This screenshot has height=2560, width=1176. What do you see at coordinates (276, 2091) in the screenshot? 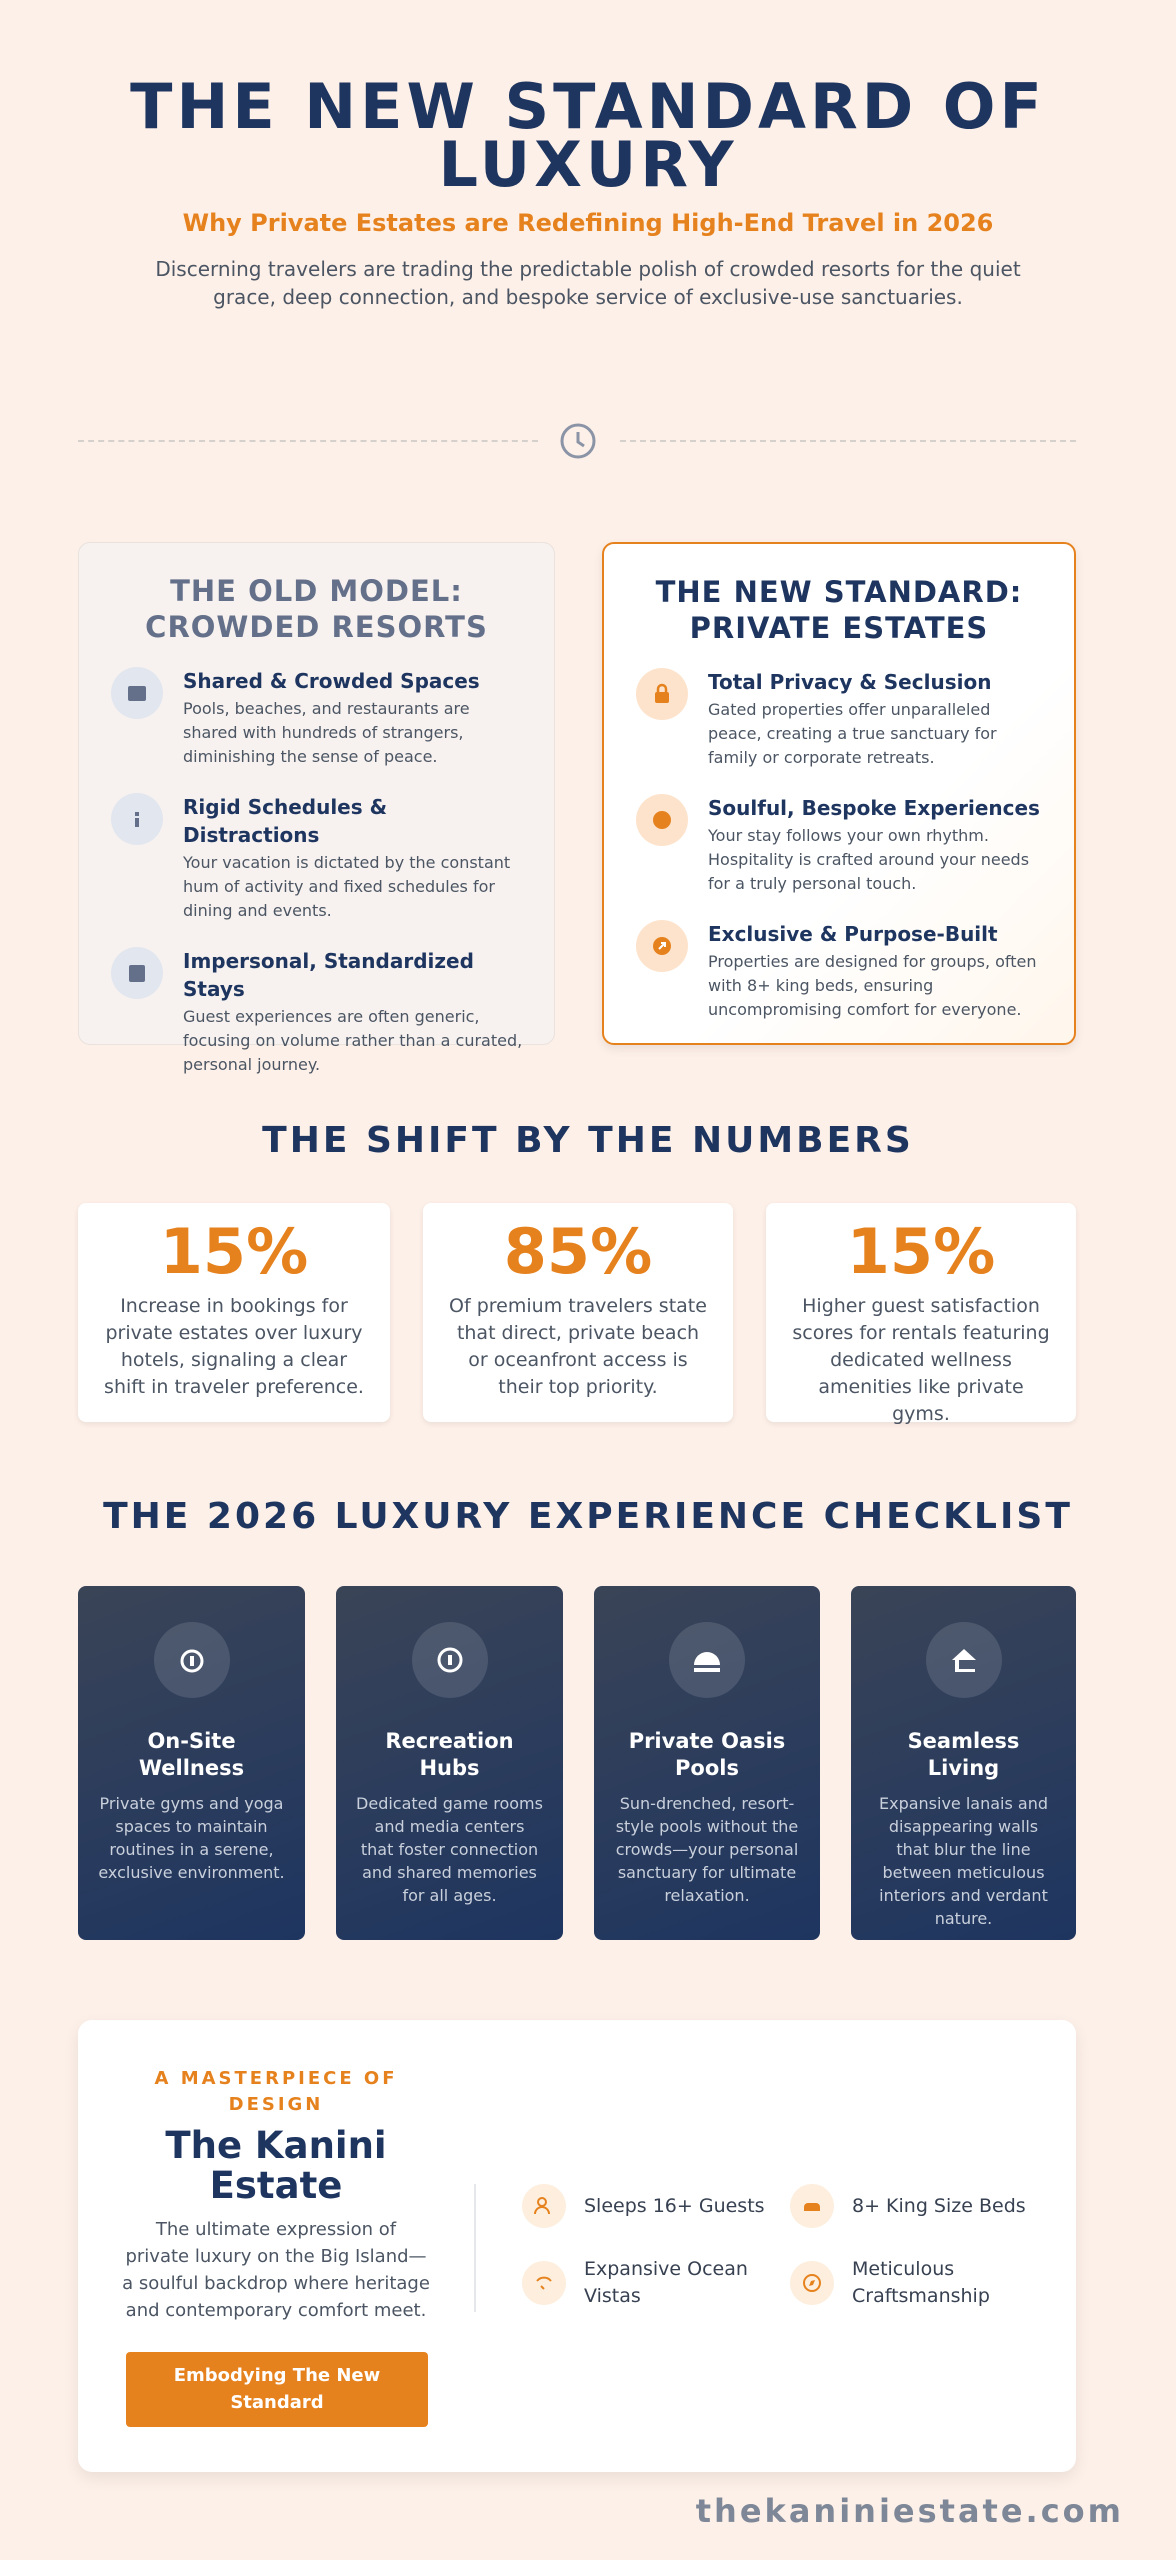
I see `eyebrow: A MASTERPIECE OF DESIGN` at bounding box center [276, 2091].